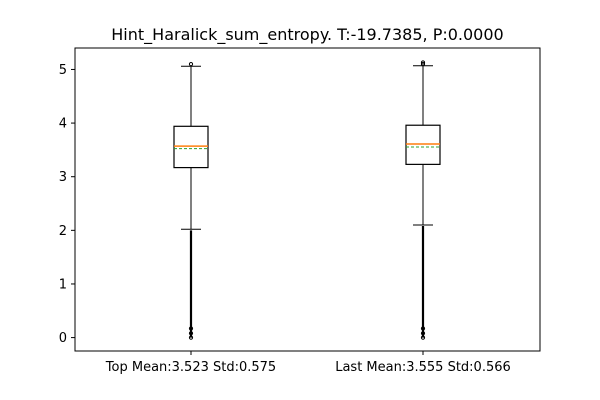 This screenshot has height=400, width=600. I want to click on y-axis: 0 1 2 3 4 5, so click(67, 204).